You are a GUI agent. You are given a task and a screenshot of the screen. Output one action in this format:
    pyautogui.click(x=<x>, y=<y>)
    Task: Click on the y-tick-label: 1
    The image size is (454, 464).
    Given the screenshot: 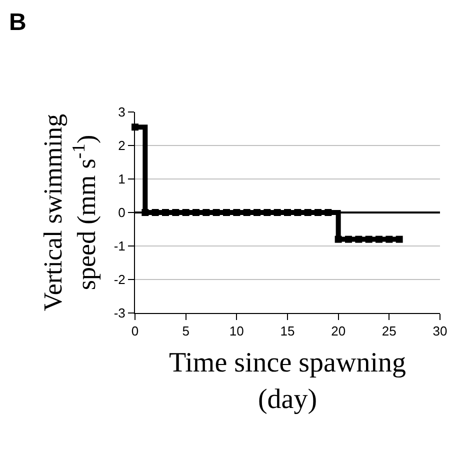 What is the action you would take?
    pyautogui.click(x=122, y=179)
    